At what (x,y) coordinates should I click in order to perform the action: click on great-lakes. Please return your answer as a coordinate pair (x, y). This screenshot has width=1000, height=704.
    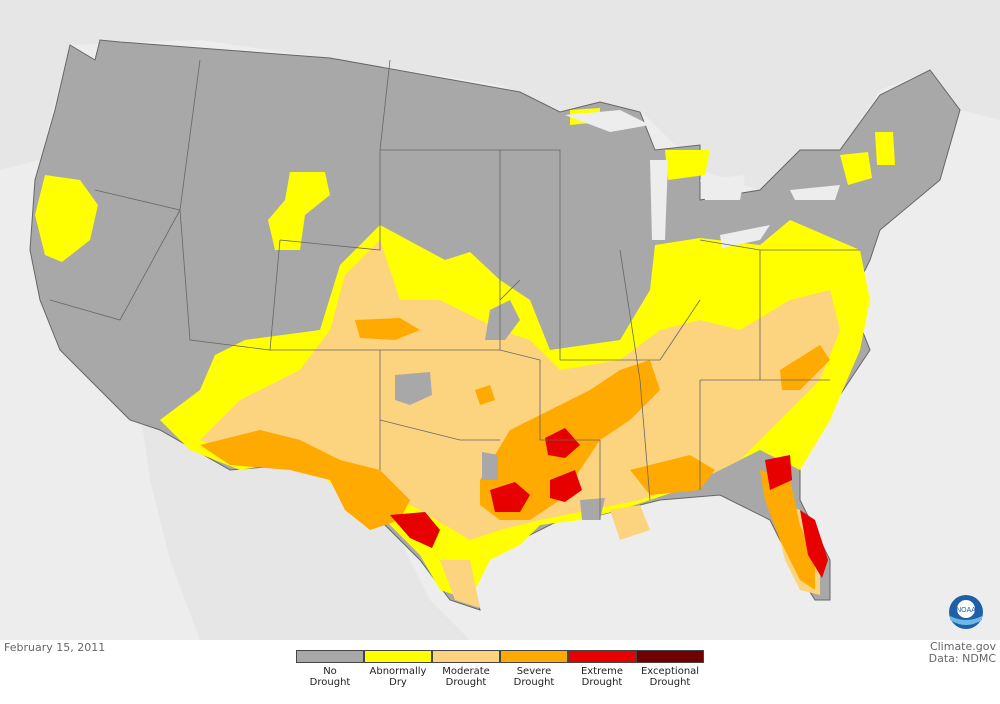
    Looking at the image, I should click on (702, 179).